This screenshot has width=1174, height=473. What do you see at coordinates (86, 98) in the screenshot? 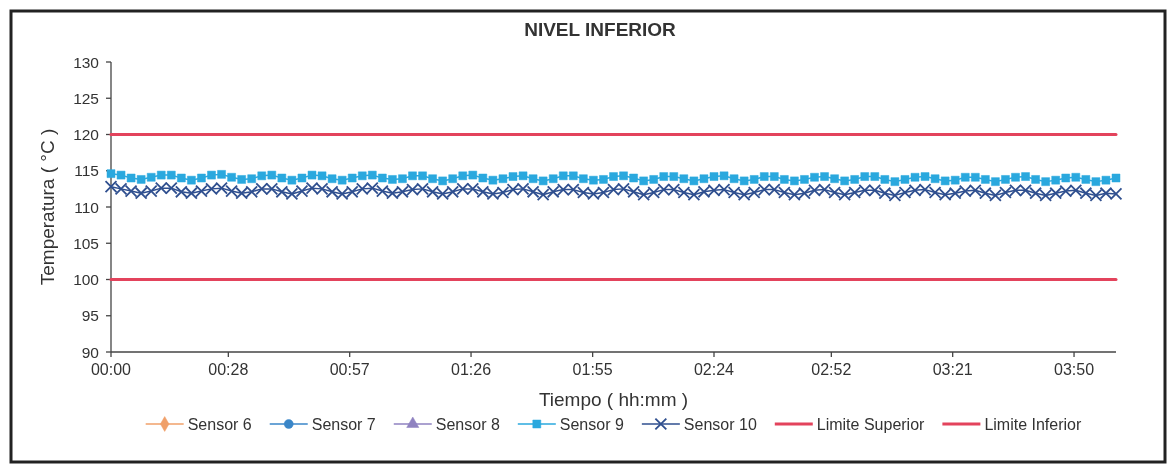
I see `y-tick-label: 125` at bounding box center [86, 98].